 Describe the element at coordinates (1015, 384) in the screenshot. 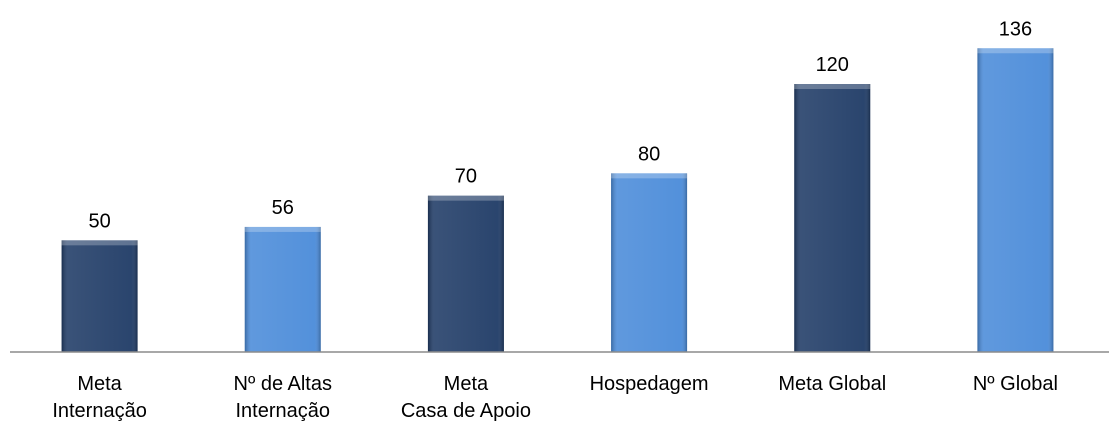

I see `x-tick-label: Nº Global` at that location.